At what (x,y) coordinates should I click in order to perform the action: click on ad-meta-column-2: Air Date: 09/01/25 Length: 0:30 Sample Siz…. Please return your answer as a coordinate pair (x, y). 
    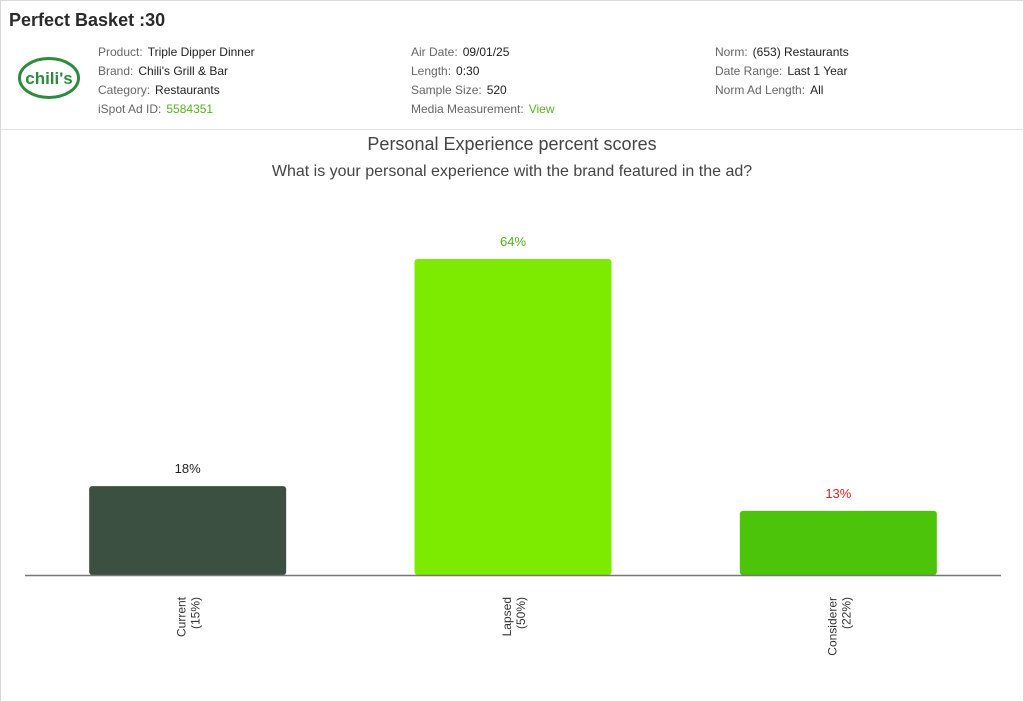
    Looking at the image, I should click on (483, 81).